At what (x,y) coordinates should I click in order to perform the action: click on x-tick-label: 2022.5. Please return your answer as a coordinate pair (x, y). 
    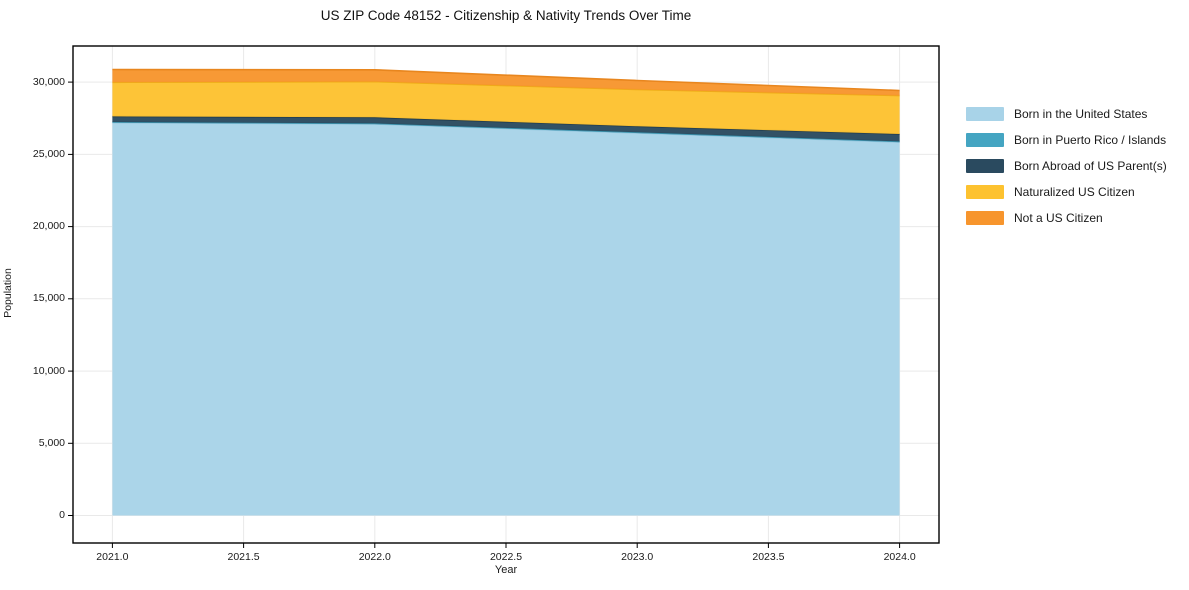
    Looking at the image, I should click on (506, 557).